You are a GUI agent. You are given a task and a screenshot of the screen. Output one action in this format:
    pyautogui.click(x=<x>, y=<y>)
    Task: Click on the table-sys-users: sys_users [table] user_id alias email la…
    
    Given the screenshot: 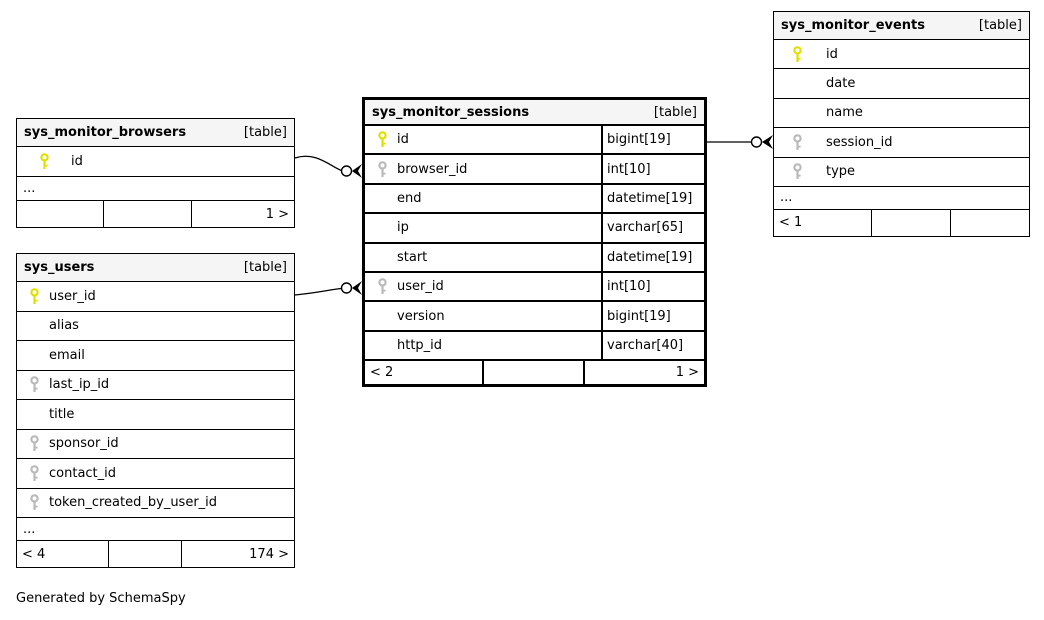 What is the action you would take?
    pyautogui.click(x=155, y=410)
    